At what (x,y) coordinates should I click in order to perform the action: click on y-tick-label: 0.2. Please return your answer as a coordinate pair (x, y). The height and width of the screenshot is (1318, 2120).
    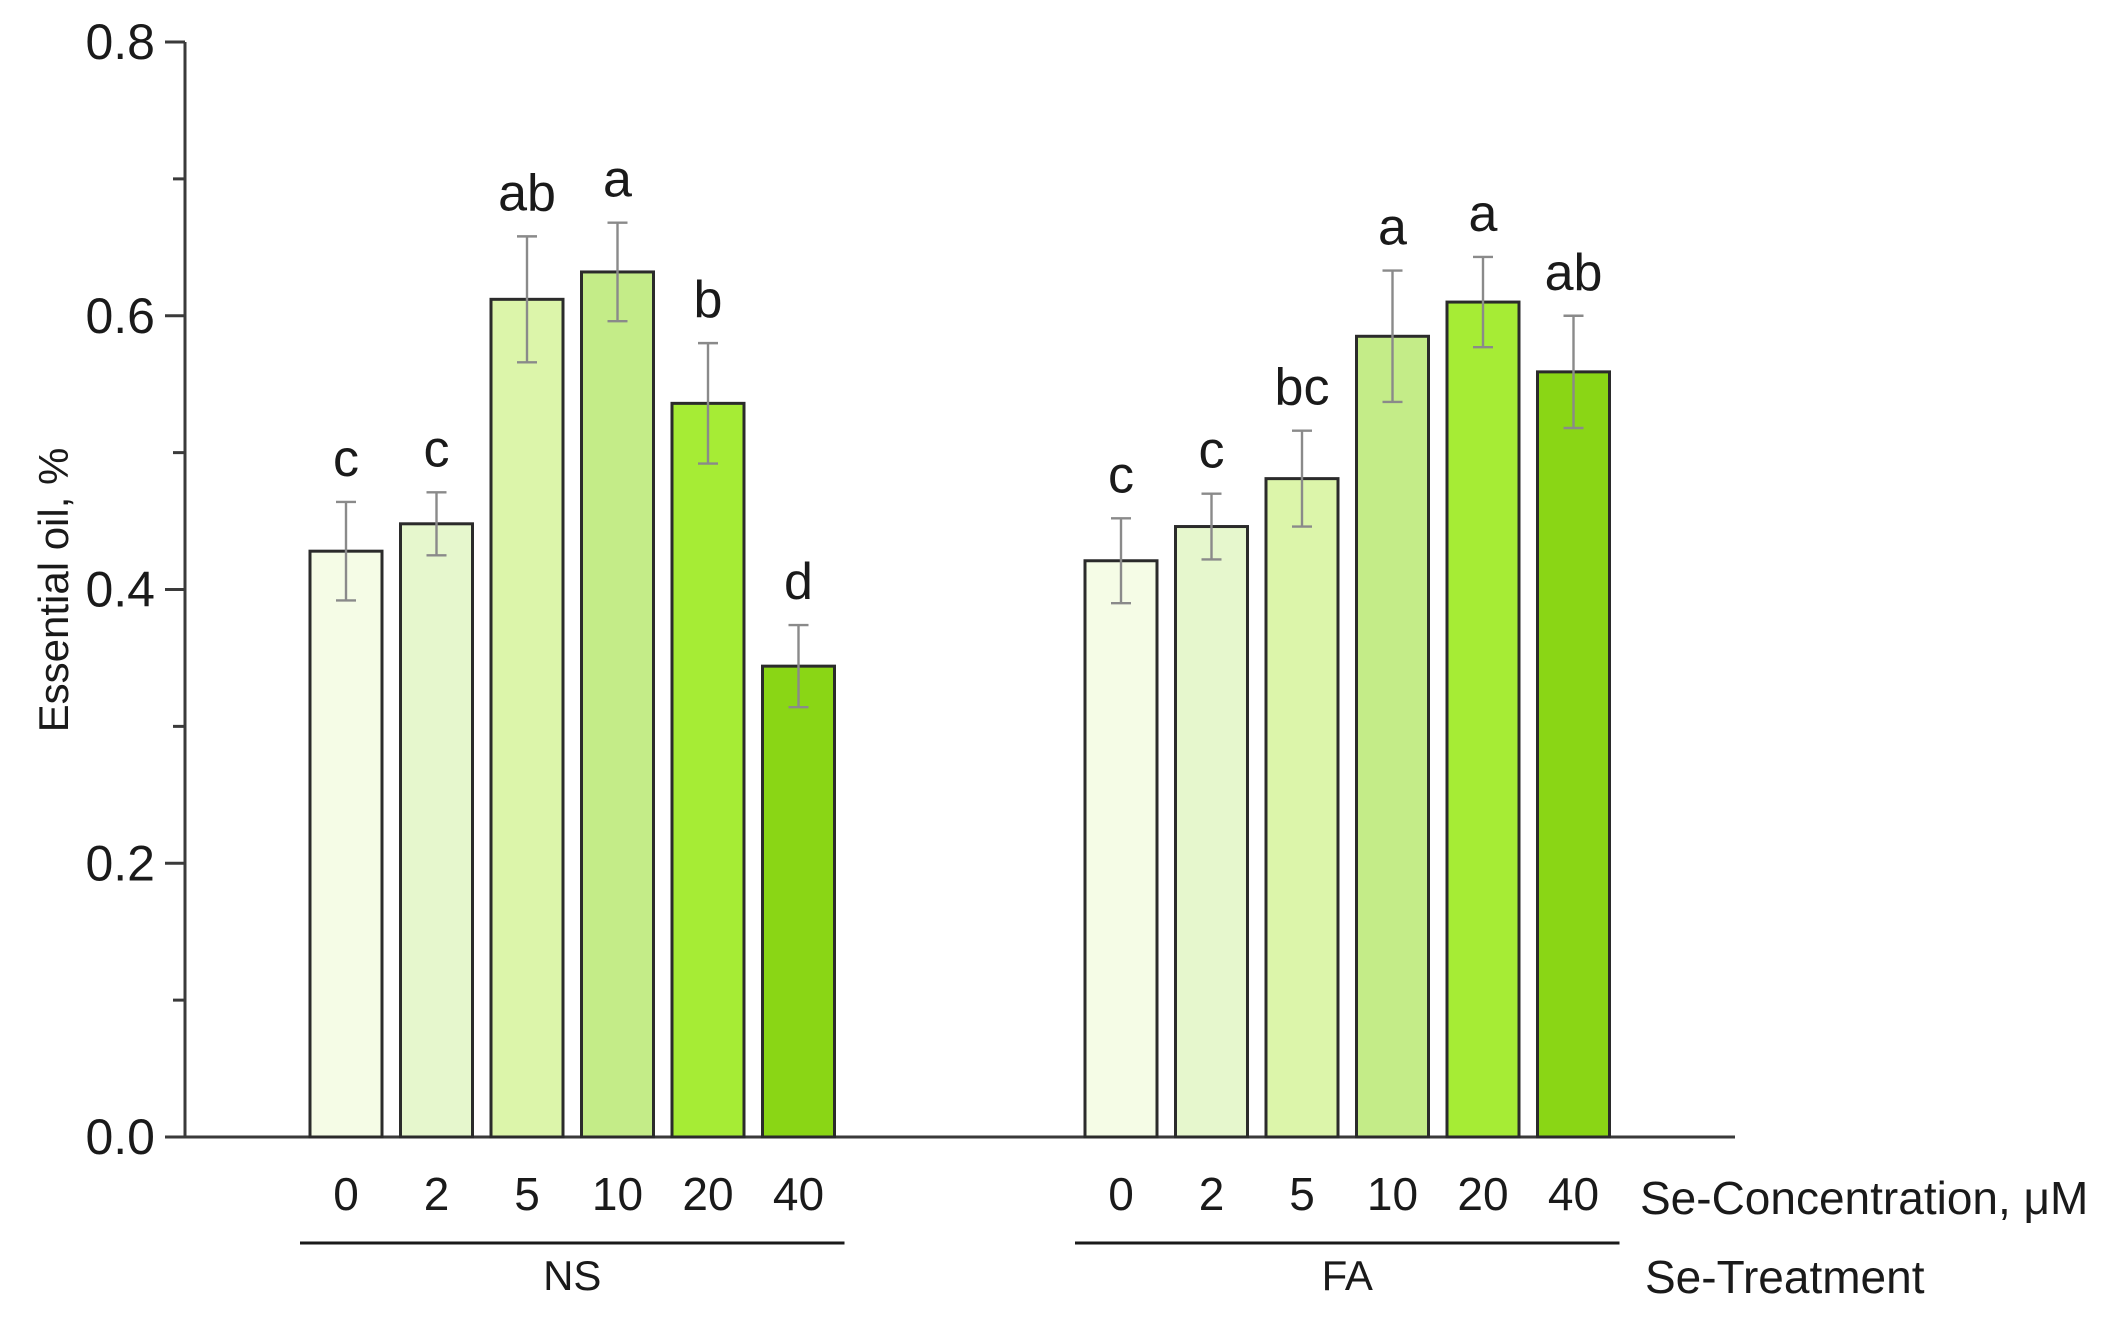
    Looking at the image, I should click on (120, 863).